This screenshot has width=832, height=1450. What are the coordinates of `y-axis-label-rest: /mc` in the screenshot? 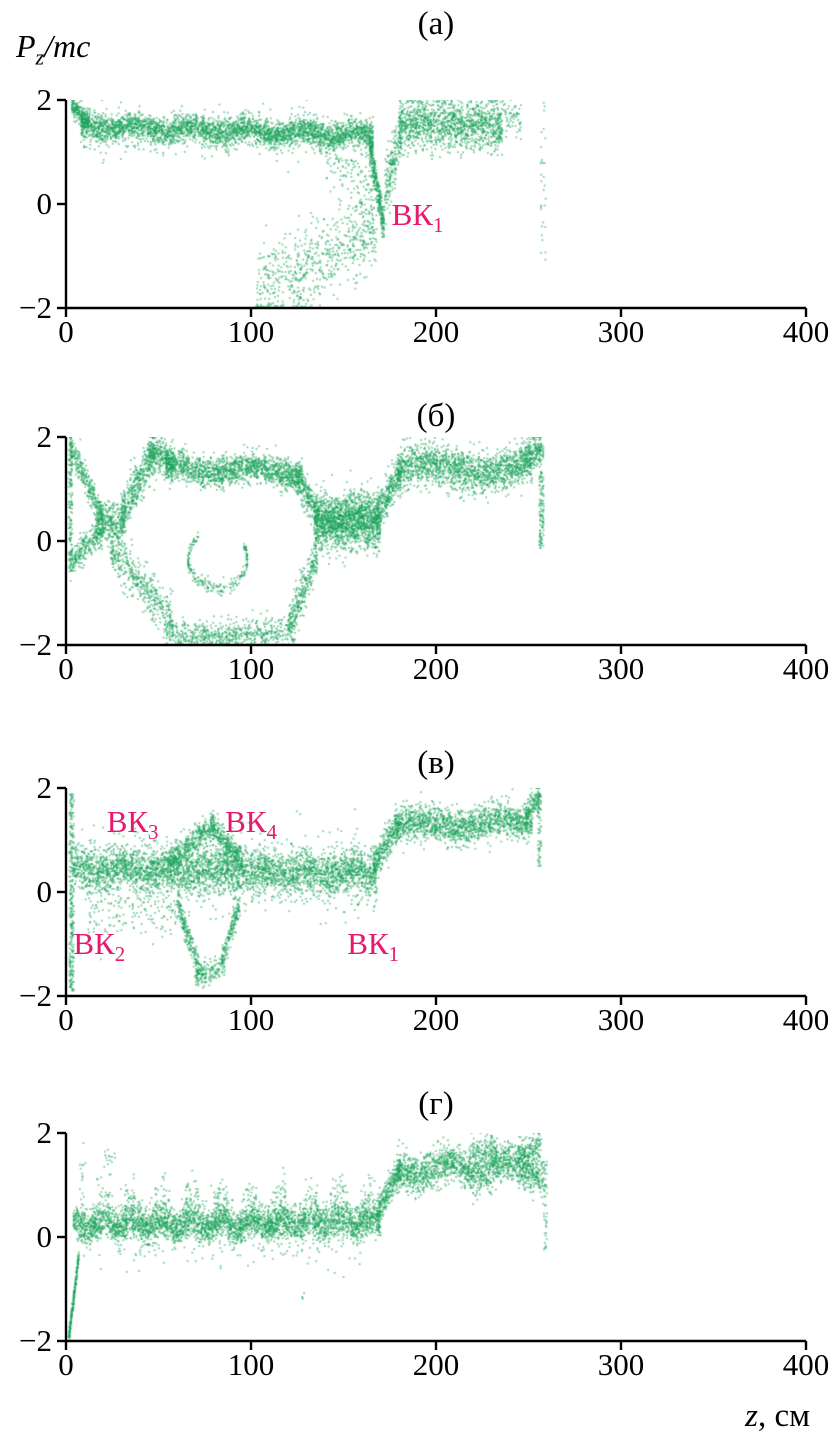 It's located at (67, 46).